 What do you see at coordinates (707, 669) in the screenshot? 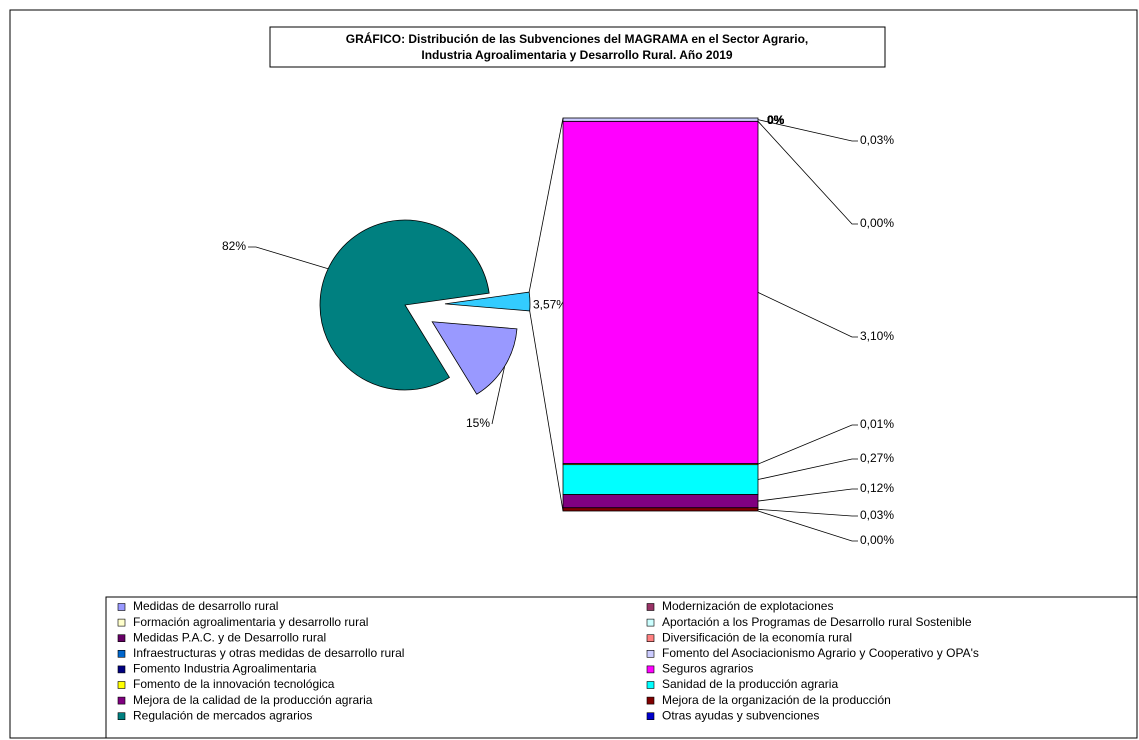
I see `legend-label: Seguros agrarios` at bounding box center [707, 669].